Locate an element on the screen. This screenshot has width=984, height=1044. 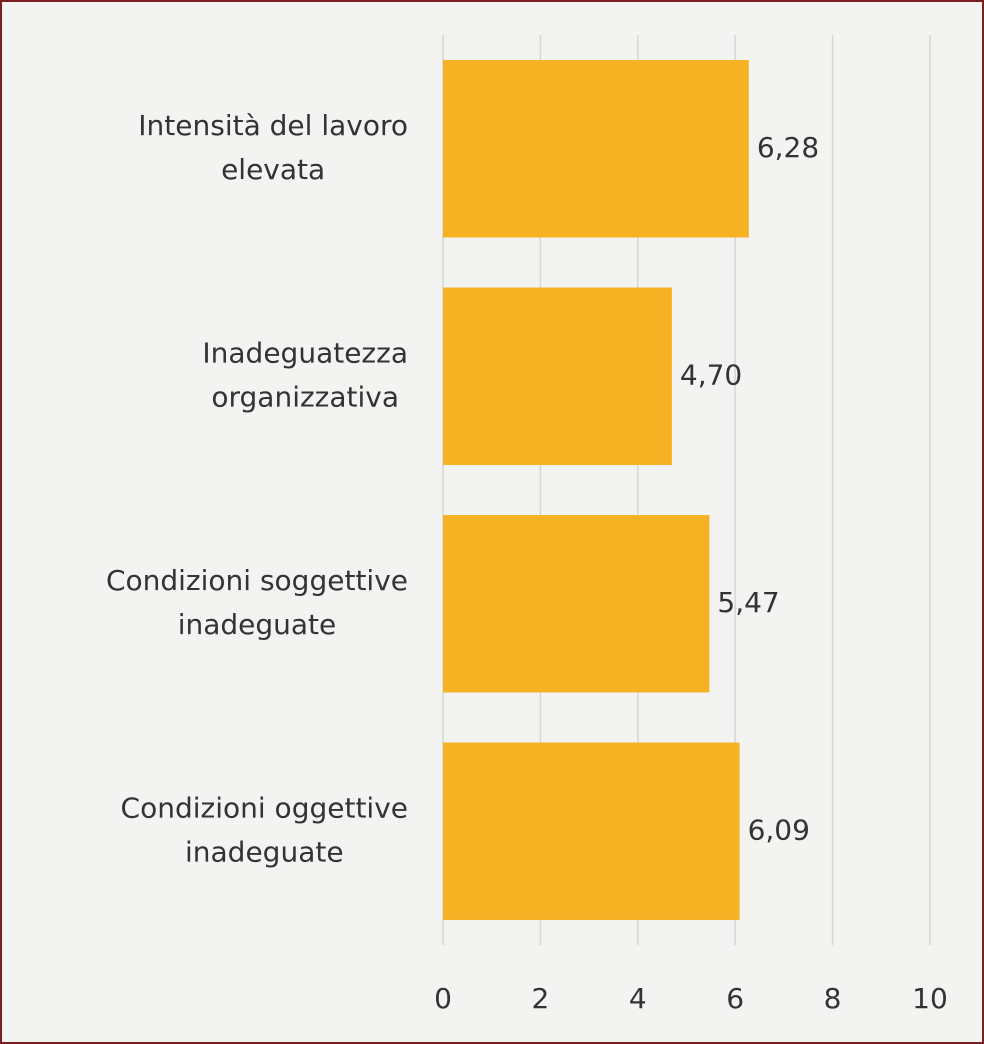
category-label: Inadeguatezza is located at coordinates (305, 352).